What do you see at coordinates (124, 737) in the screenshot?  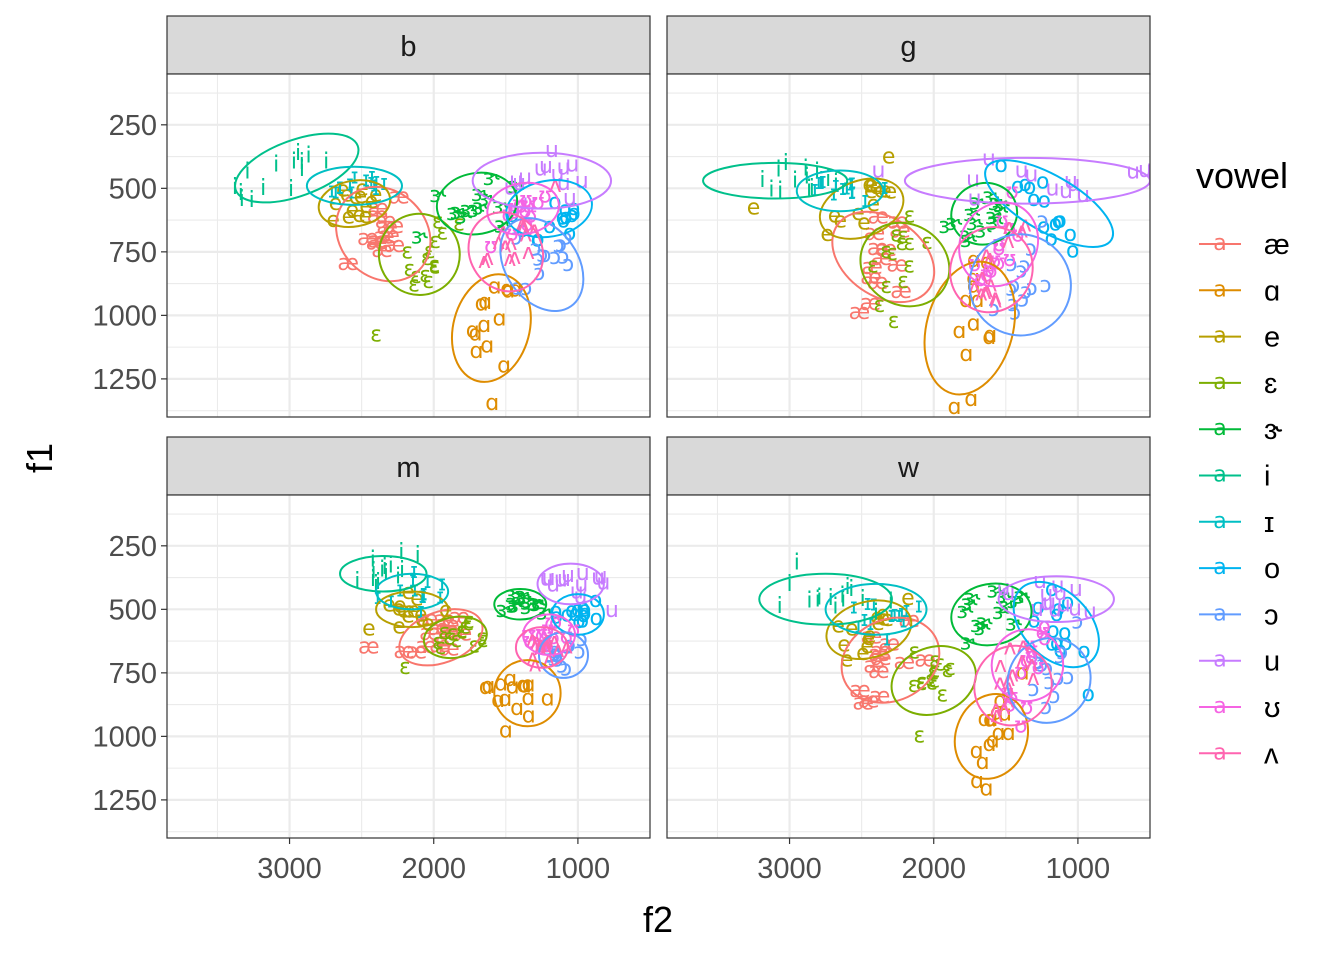 I see `y-tick-label: 1000` at bounding box center [124, 737].